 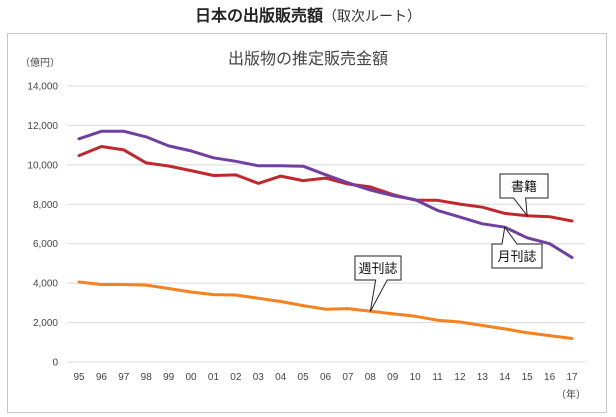 I want to click on x-tick-label: 96, so click(x=102, y=377).